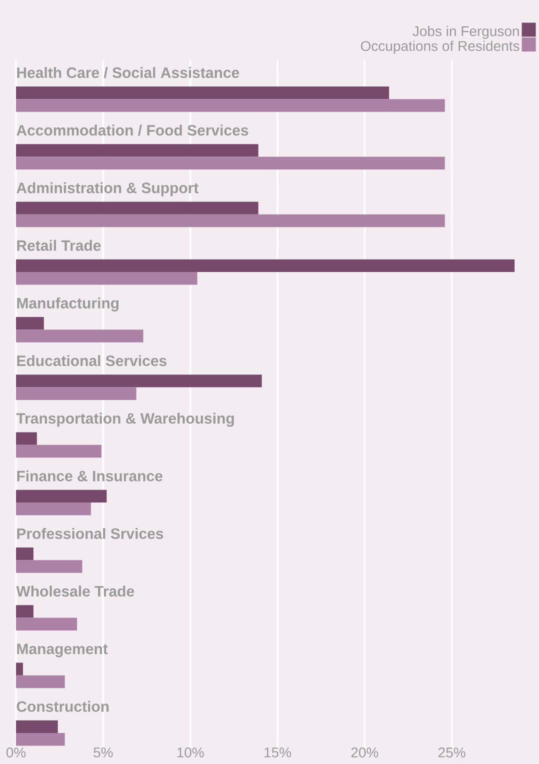 The height and width of the screenshot is (764, 539). What do you see at coordinates (68, 304) in the screenshot?
I see `y-tick-label: Manufacturing` at bounding box center [68, 304].